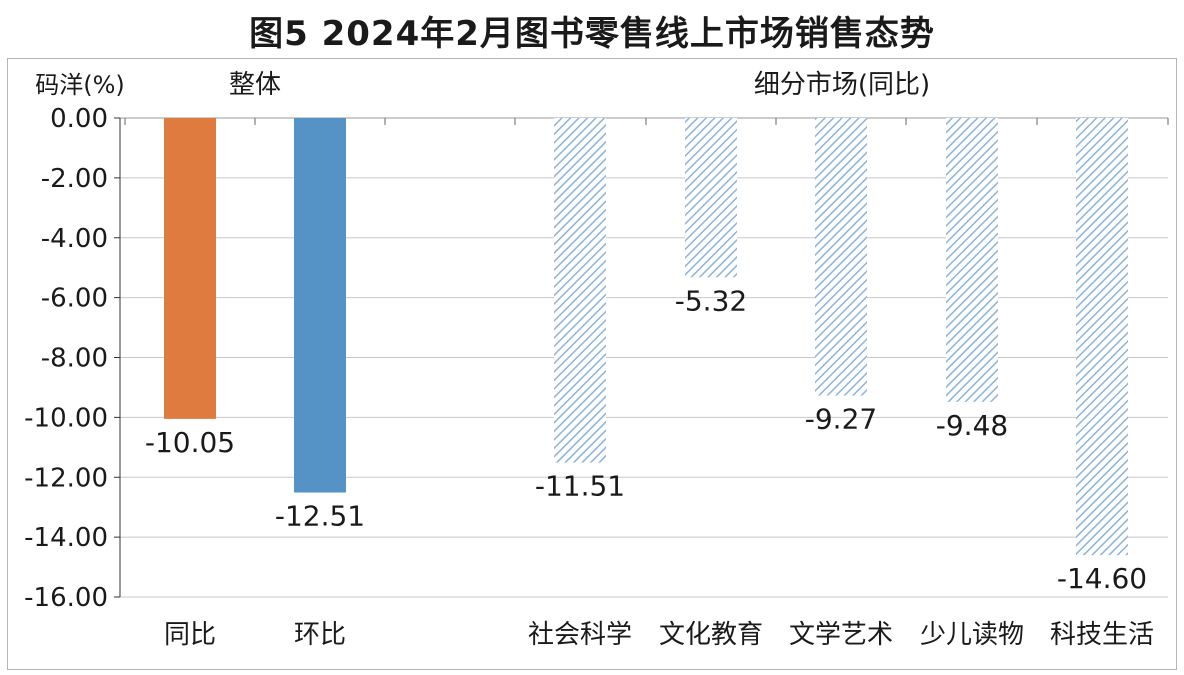 This screenshot has height=675, width=1184. Describe the element at coordinates (74, 179) in the screenshot. I see `y-tick-label: -2.00` at that location.